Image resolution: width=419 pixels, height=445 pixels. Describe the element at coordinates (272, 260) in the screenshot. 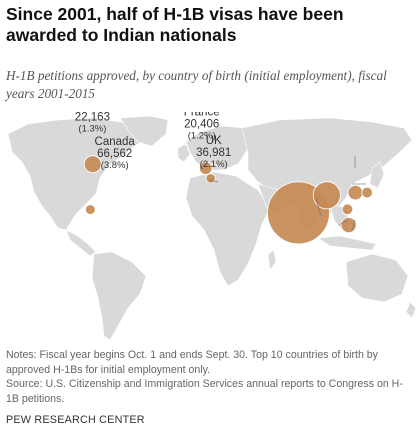

I see `madagascar-shape` at that location.